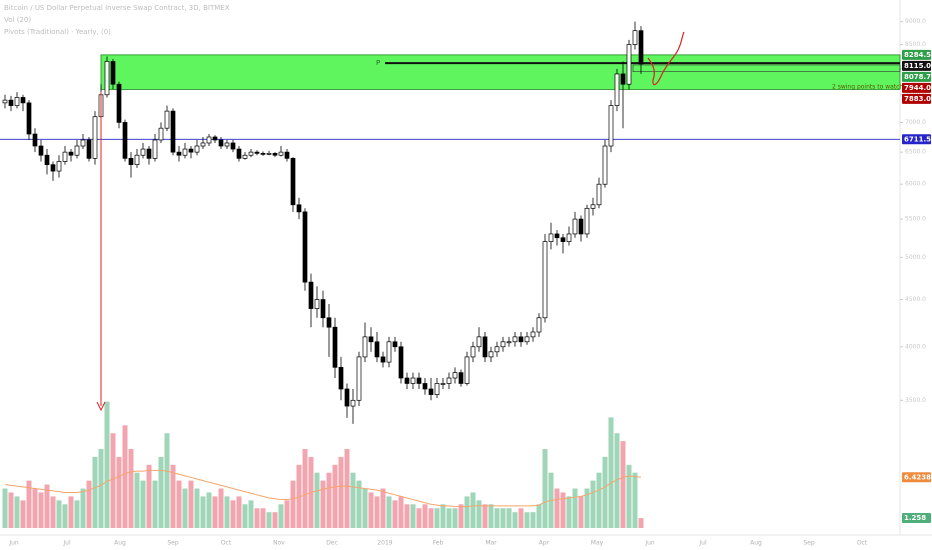  What do you see at coordinates (57, 32) in the screenshot?
I see `pivot-title: Pivots (Traditional) · Yearly, (0)` at bounding box center [57, 32].